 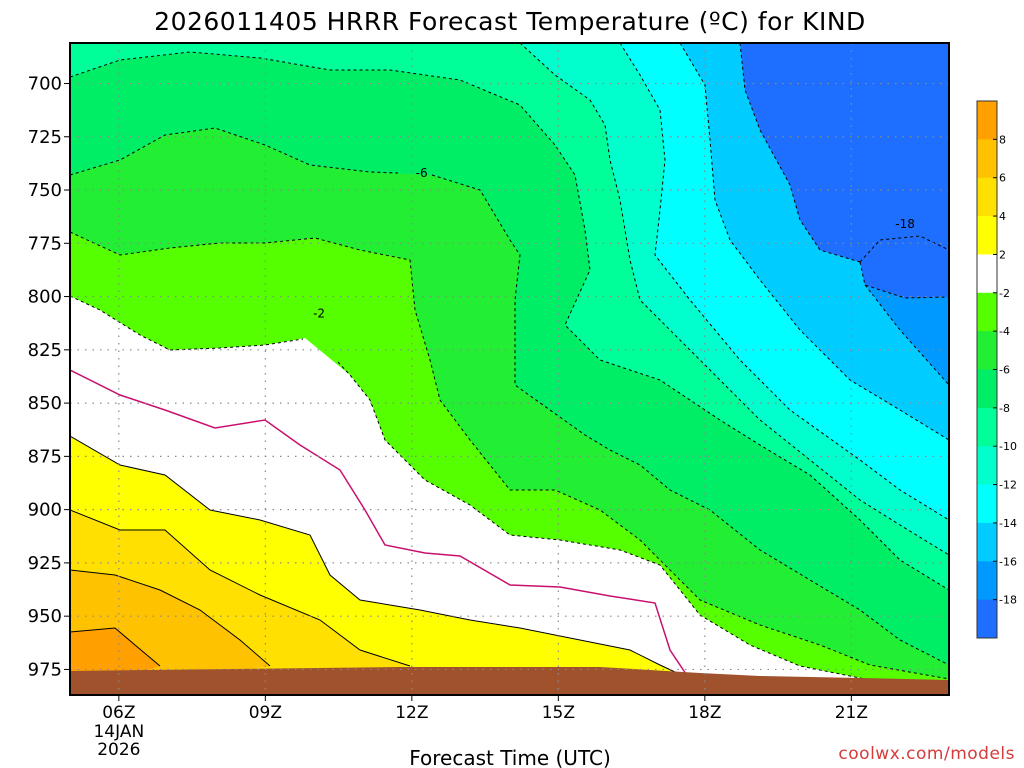 What do you see at coordinates (170, 618) in the screenshot?
I see `contour-line-pos6` at bounding box center [170, 618].